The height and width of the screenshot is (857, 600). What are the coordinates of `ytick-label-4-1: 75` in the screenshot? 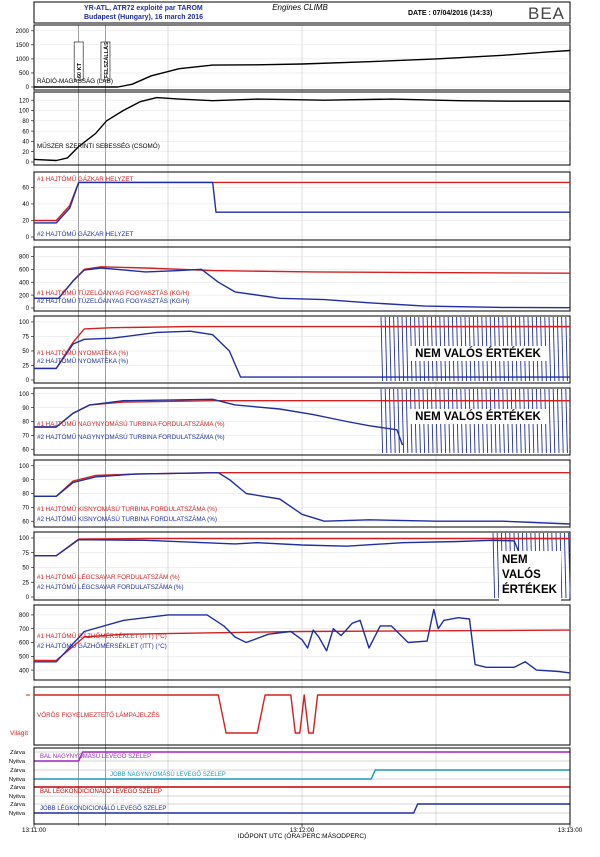 It's located at (25, 338).